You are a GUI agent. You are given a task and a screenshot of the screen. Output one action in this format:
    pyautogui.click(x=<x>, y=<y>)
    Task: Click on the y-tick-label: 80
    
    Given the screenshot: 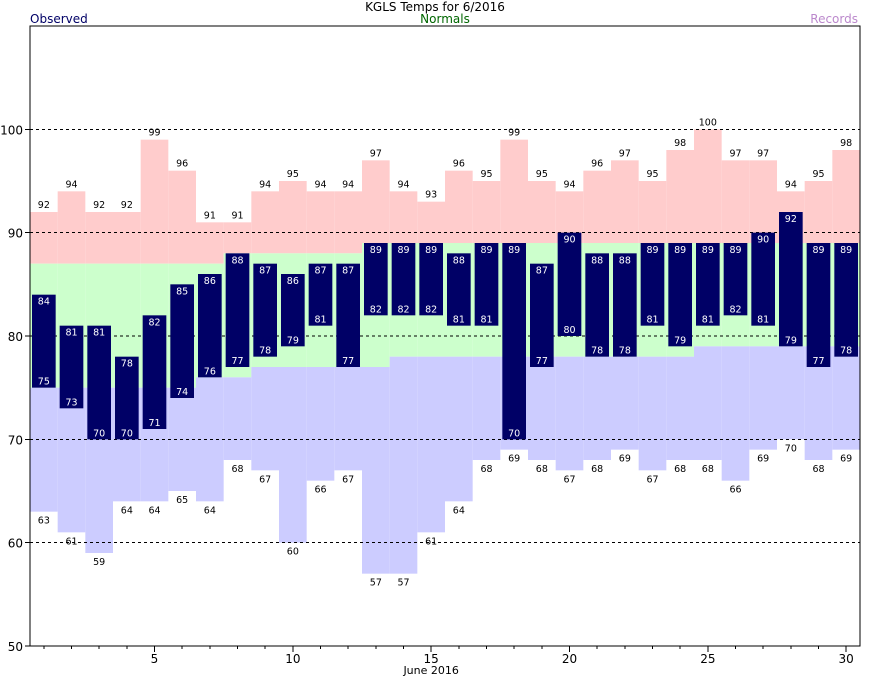 What is the action you would take?
    pyautogui.click(x=15, y=337)
    